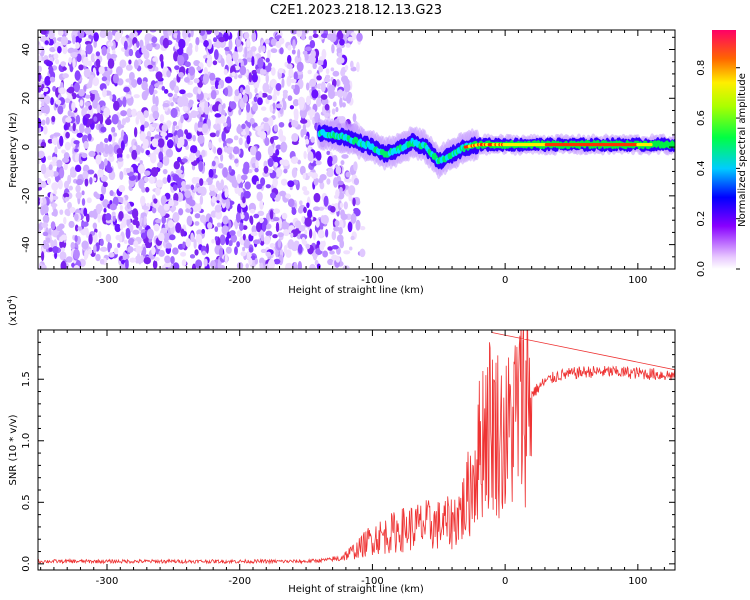 Image resolution: width=750 pixels, height=600 pixels. Describe the element at coordinates (651, 145) in the screenshot. I see `signal-ridge` at that location.